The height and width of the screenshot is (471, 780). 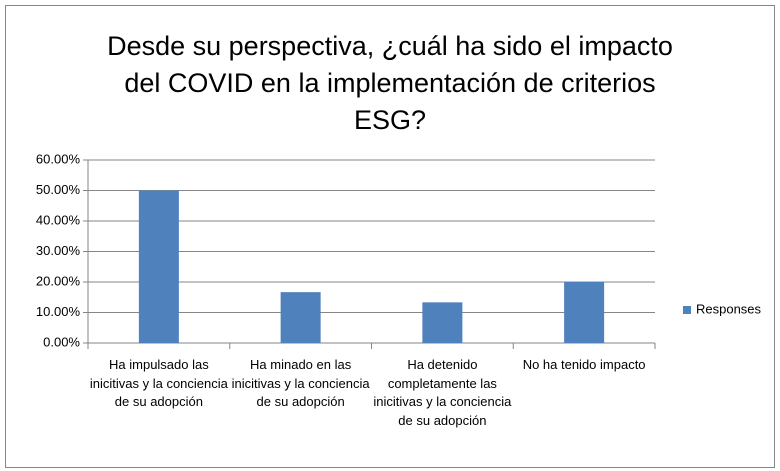 What do you see at coordinates (61, 341) in the screenshot?
I see `y-tick-label: 0.00%` at bounding box center [61, 341].